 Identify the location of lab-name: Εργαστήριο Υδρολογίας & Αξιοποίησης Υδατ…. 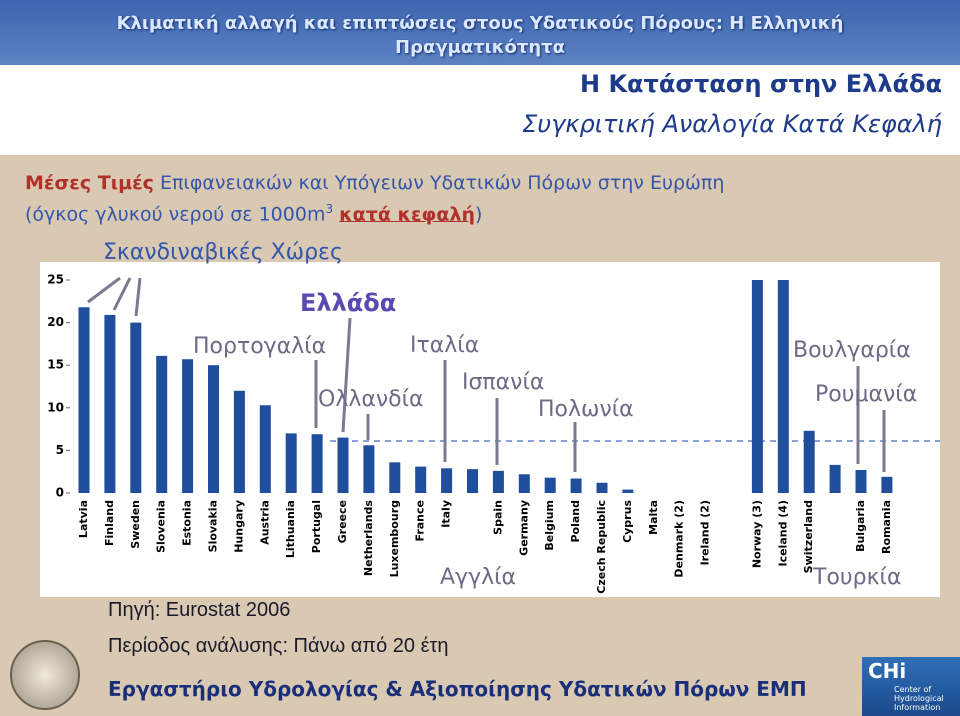
(457, 689).